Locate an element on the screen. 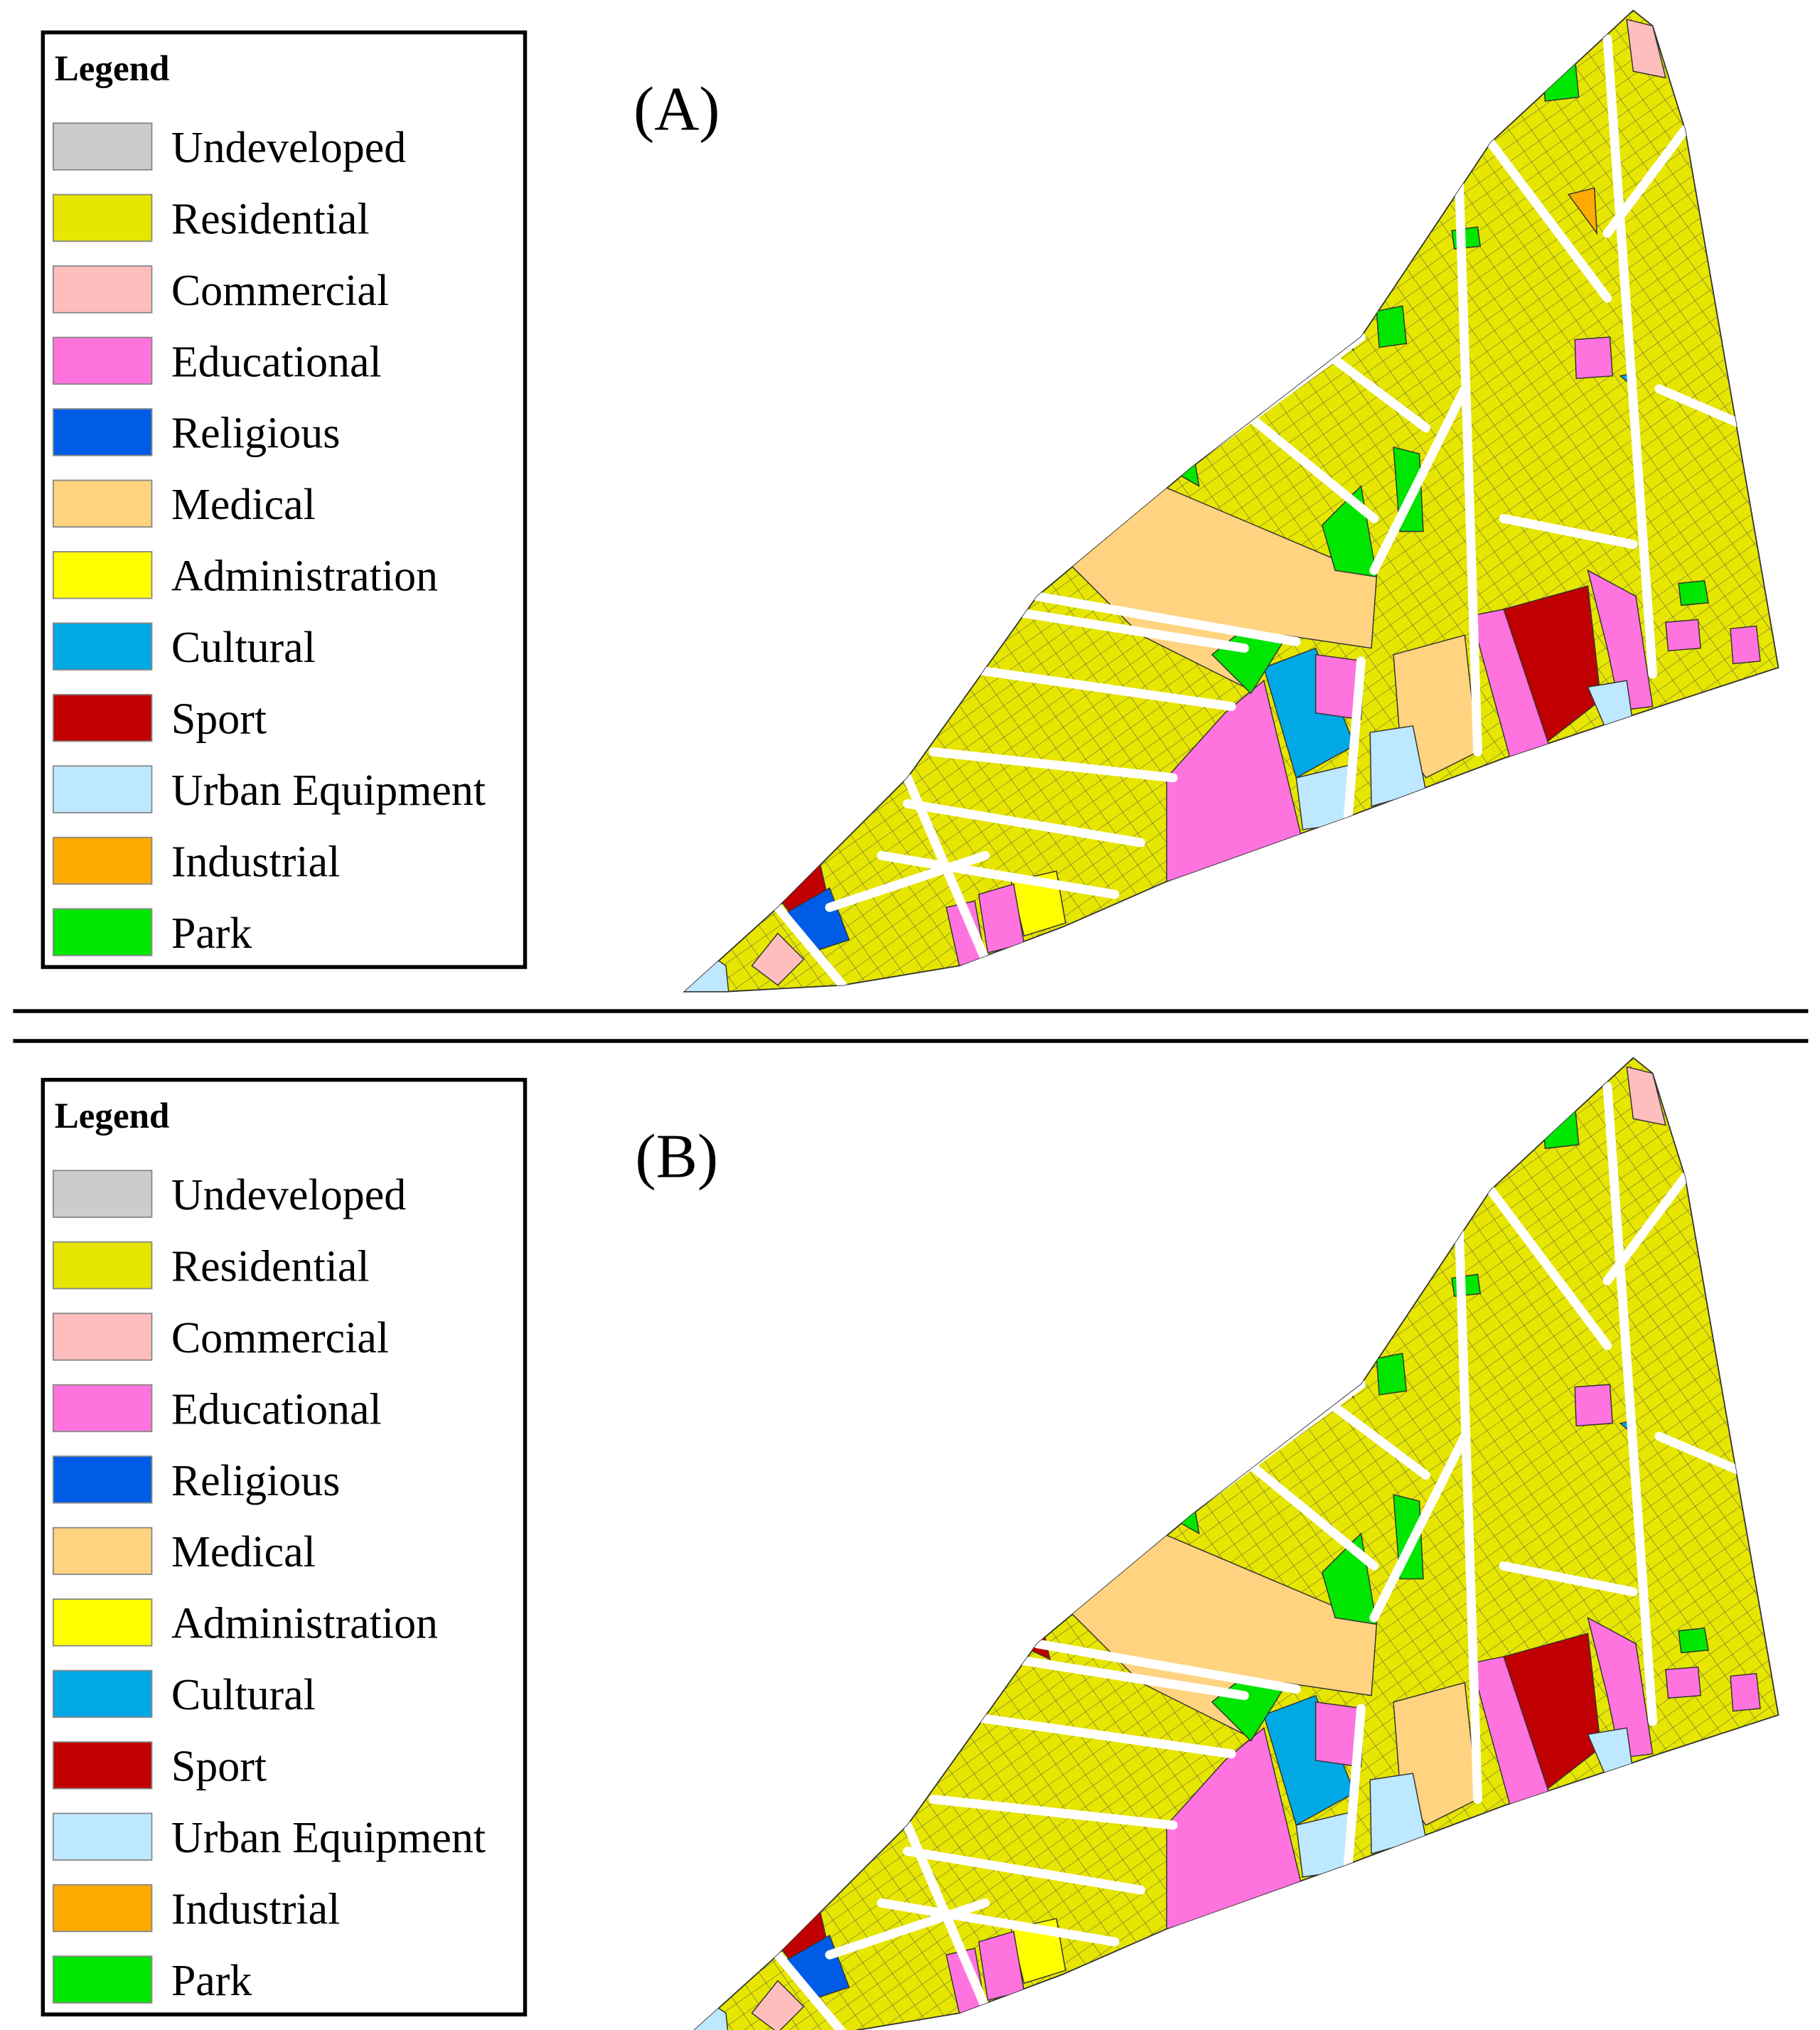 This screenshot has width=1820, height=2030. legend-title: Legend is located at coordinates (112, 1116).